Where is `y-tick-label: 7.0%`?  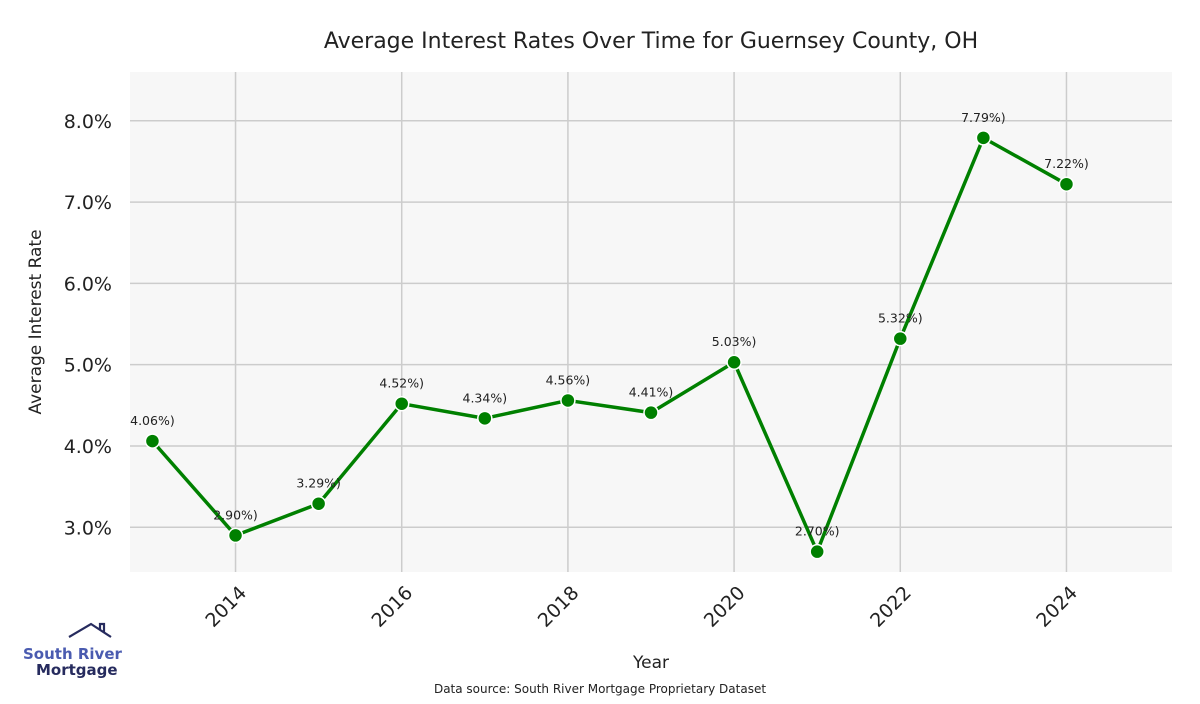 y-tick-label: 7.0% is located at coordinates (88, 203).